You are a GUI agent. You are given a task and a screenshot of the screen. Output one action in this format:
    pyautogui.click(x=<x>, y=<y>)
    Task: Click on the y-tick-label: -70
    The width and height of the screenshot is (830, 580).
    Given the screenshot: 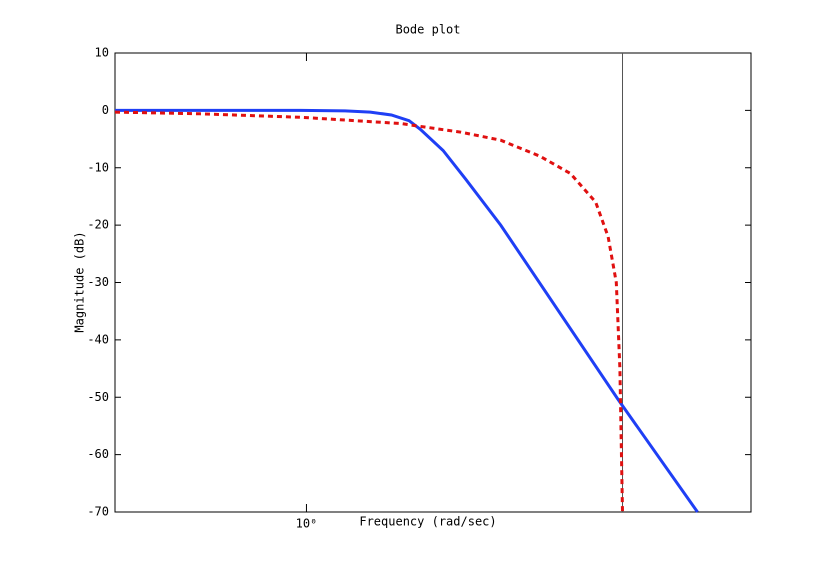 What is the action you would take?
    pyautogui.click(x=98, y=512)
    